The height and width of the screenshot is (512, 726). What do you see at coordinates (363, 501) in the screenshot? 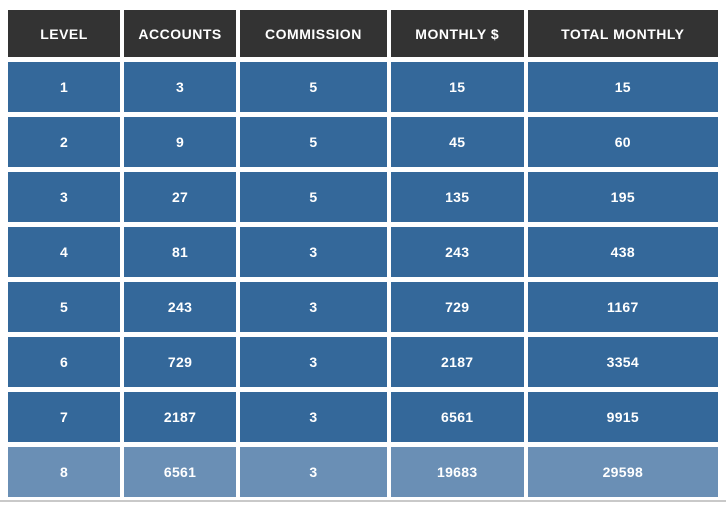
I see `table-bottom-rule` at bounding box center [363, 501].